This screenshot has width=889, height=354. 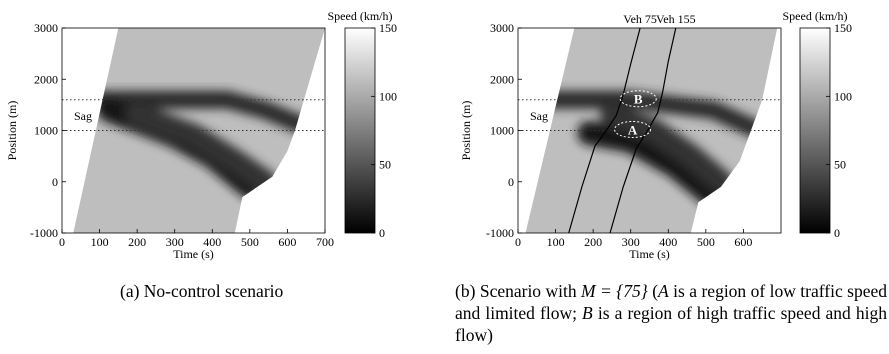 What do you see at coordinates (676, 19) in the screenshot?
I see `vehicle-label: Veh 155` at bounding box center [676, 19].